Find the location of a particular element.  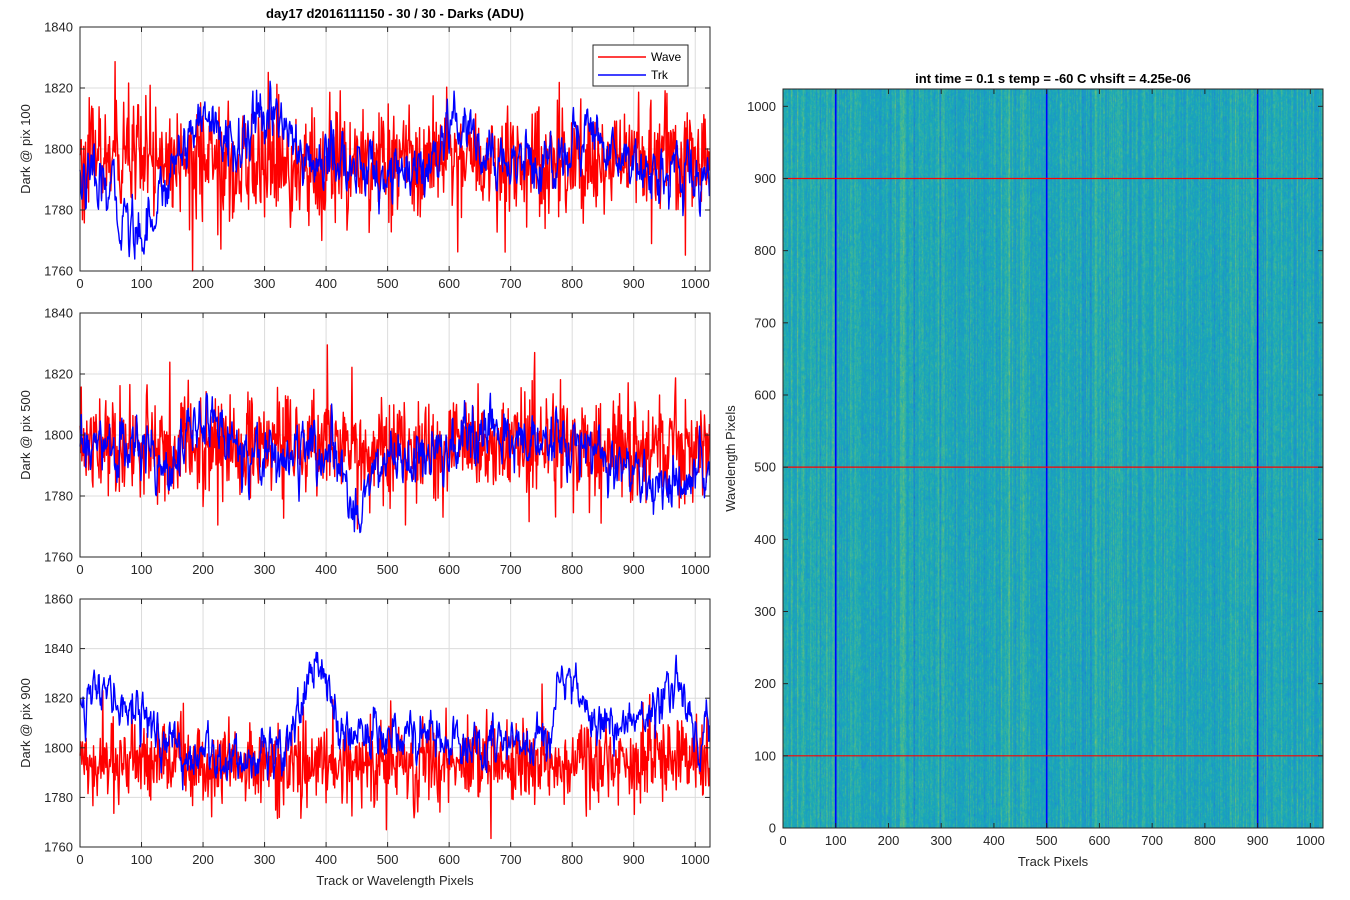

y-axis-label: Dark @ pix 900 is located at coordinates (25, 723).